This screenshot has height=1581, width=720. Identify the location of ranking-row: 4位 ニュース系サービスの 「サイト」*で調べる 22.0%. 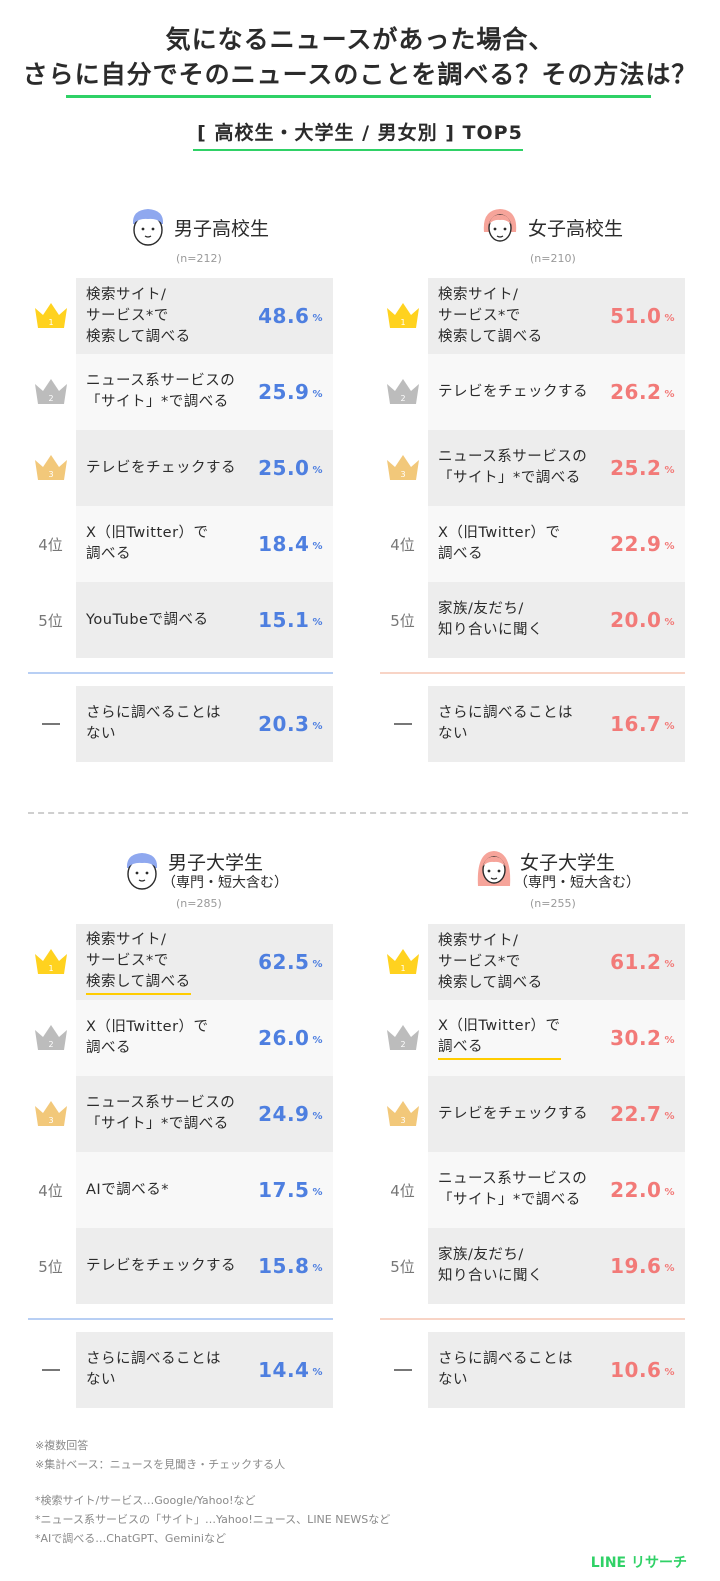
(535, 1190).